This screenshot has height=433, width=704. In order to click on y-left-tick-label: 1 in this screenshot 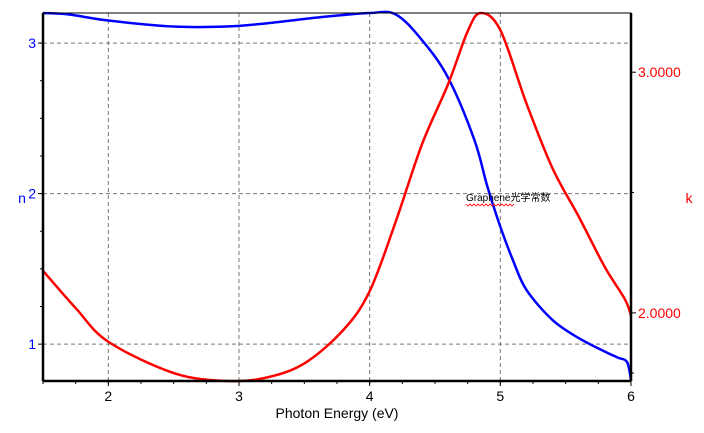, I will do `click(32, 344)`.